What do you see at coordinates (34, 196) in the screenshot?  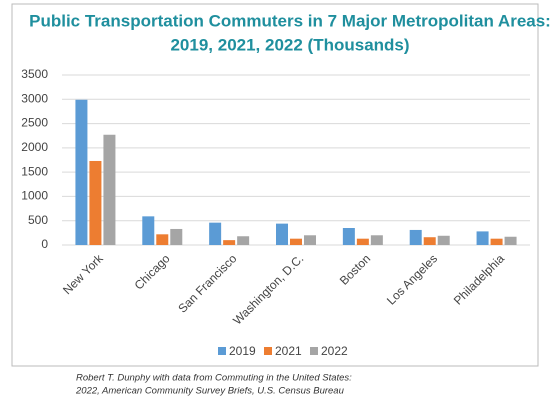 I see `y-tick-label: 1000` at bounding box center [34, 196].